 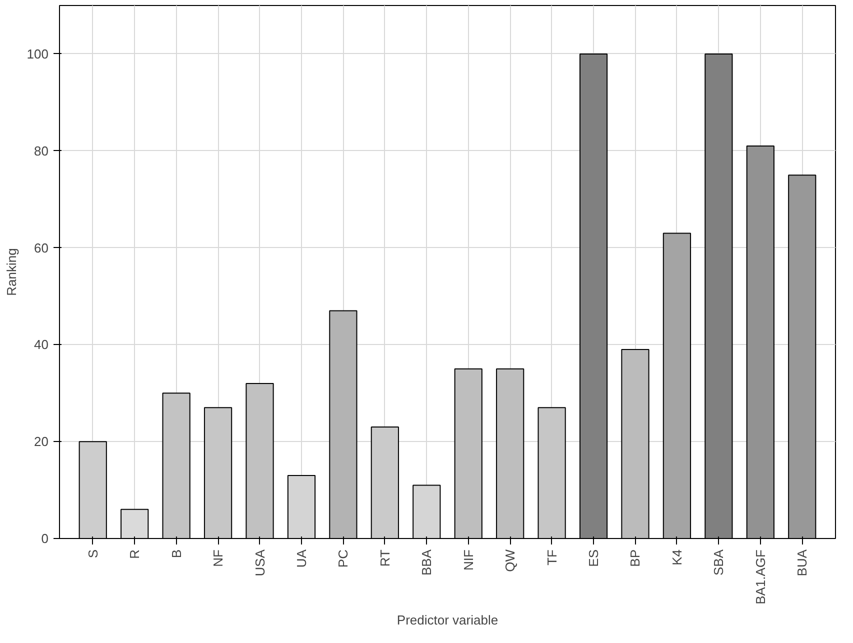 I want to click on x-axis-title: Predictor variable, so click(x=447, y=620).